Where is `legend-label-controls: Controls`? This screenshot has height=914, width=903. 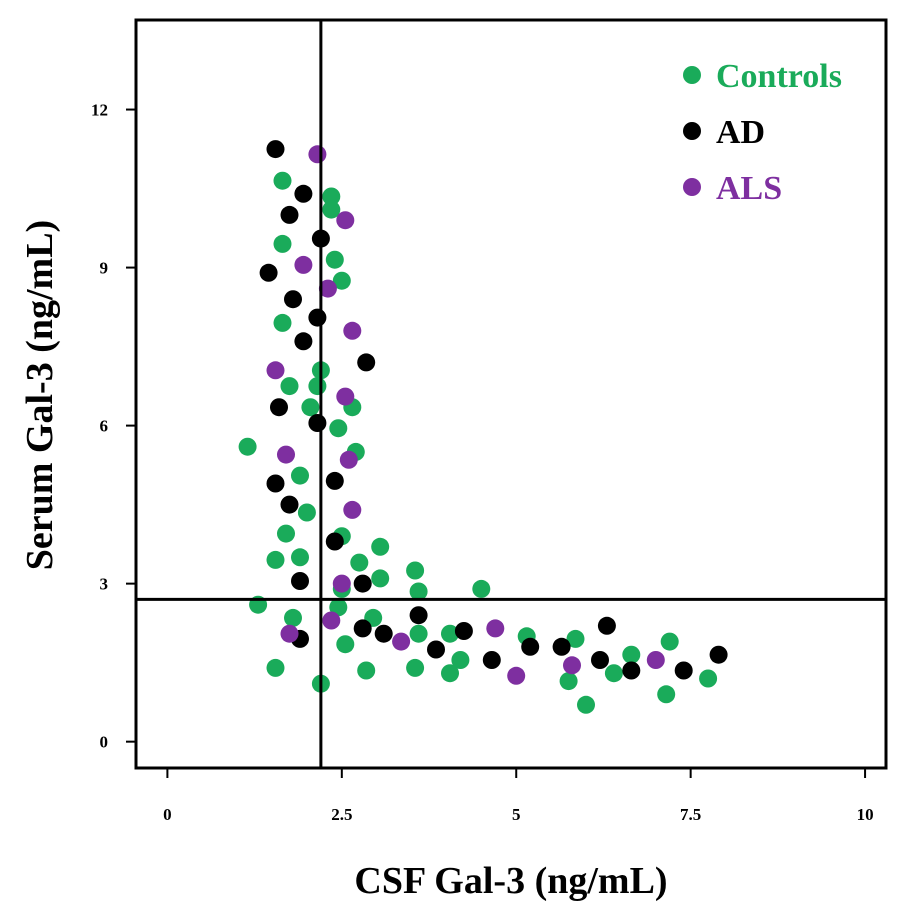
legend-label-controls: Controls is located at coordinates (779, 76).